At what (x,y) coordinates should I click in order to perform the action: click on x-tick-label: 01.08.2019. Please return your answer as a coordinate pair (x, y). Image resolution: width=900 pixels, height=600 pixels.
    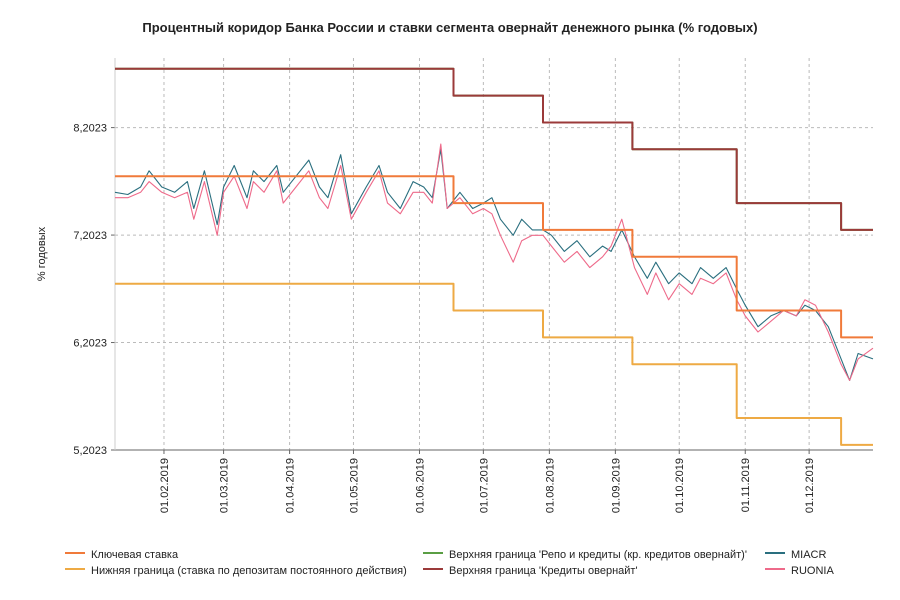
    Looking at the image, I should click on (550, 485).